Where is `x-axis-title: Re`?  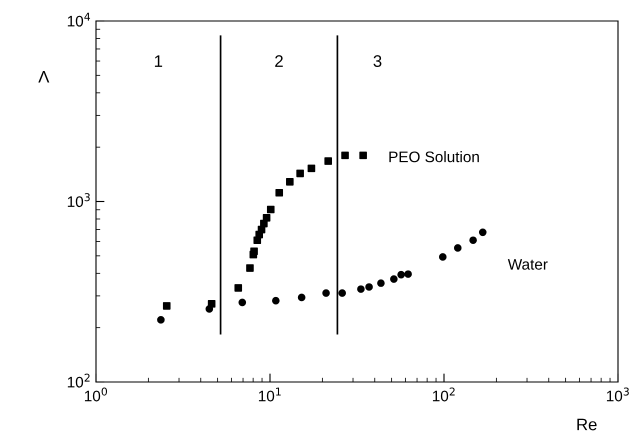
x-axis-title: Re is located at coordinates (587, 424).